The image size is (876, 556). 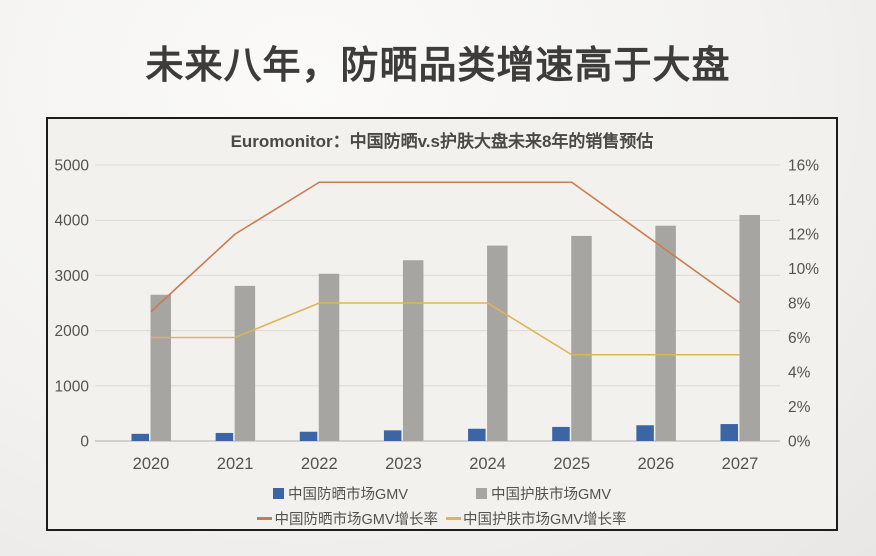 What do you see at coordinates (803, 235) in the screenshot?
I see `right-axis-tick: 12%` at bounding box center [803, 235].